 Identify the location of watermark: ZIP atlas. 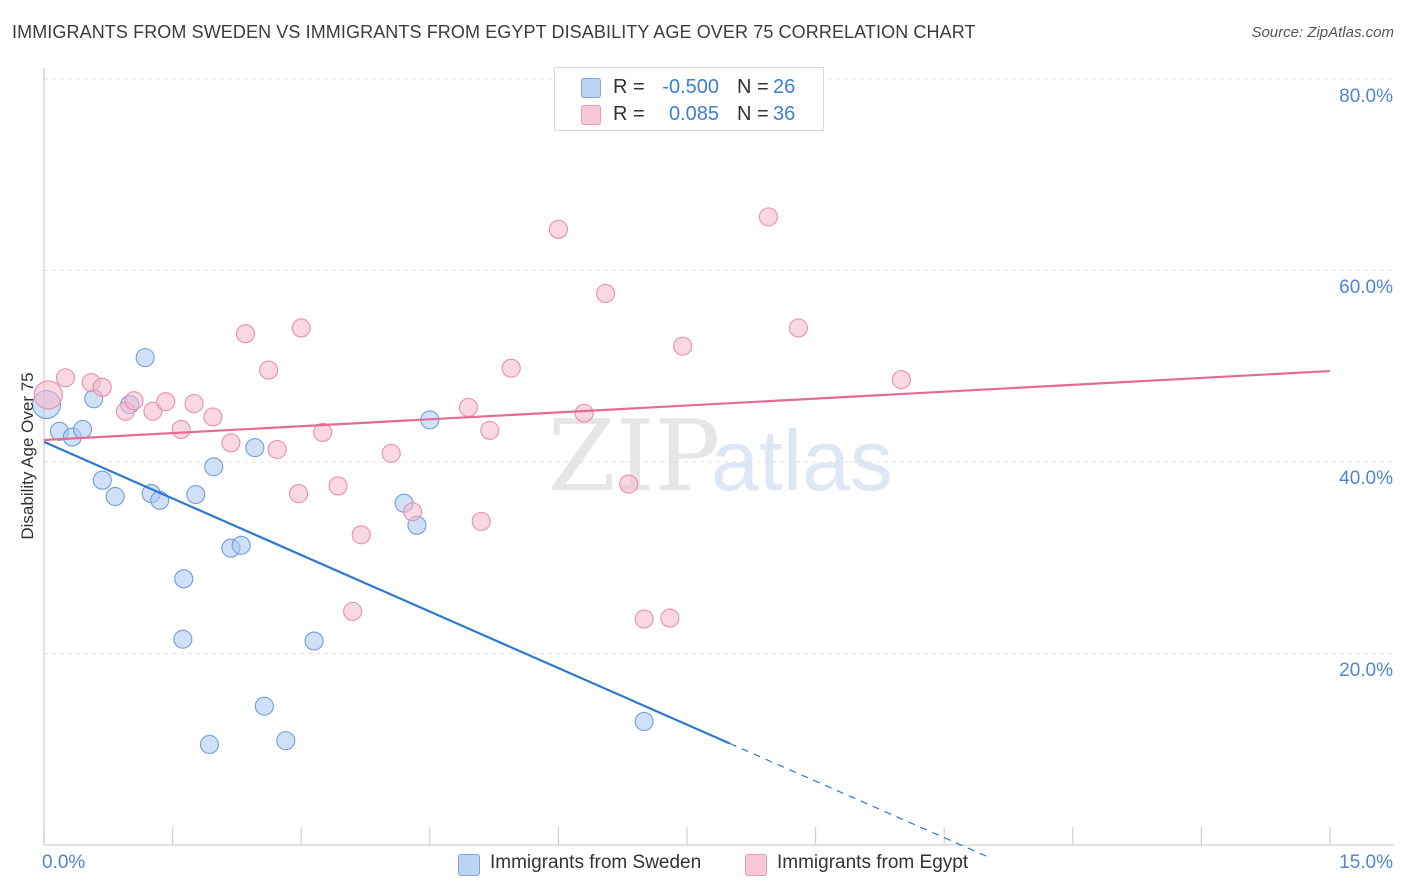
(720, 457).